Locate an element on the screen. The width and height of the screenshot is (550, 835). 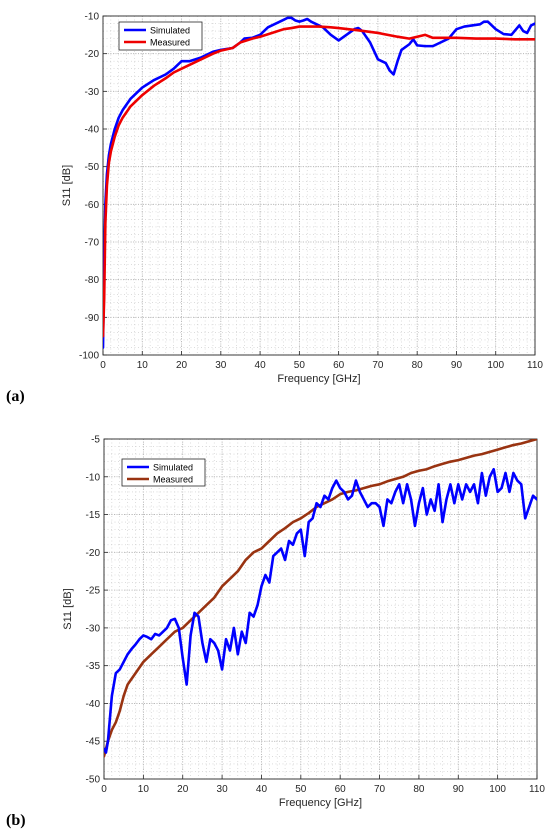
y-tick-label: -70 is located at coordinates (92, 243).